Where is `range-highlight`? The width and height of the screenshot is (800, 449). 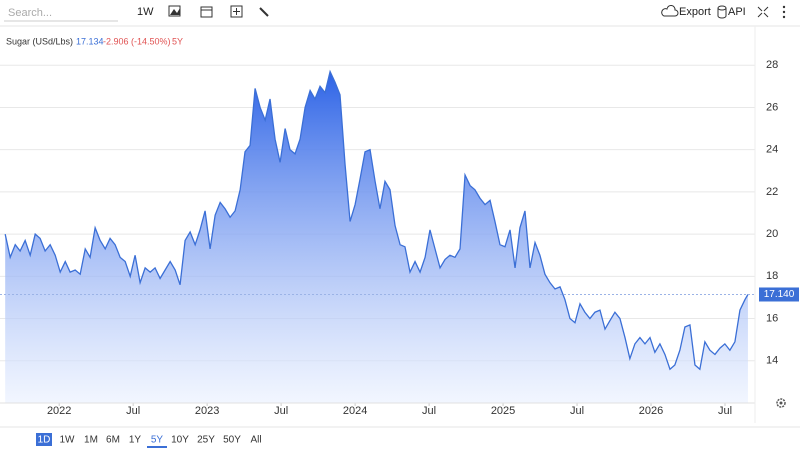 range-highlight is located at coordinates (44, 439).